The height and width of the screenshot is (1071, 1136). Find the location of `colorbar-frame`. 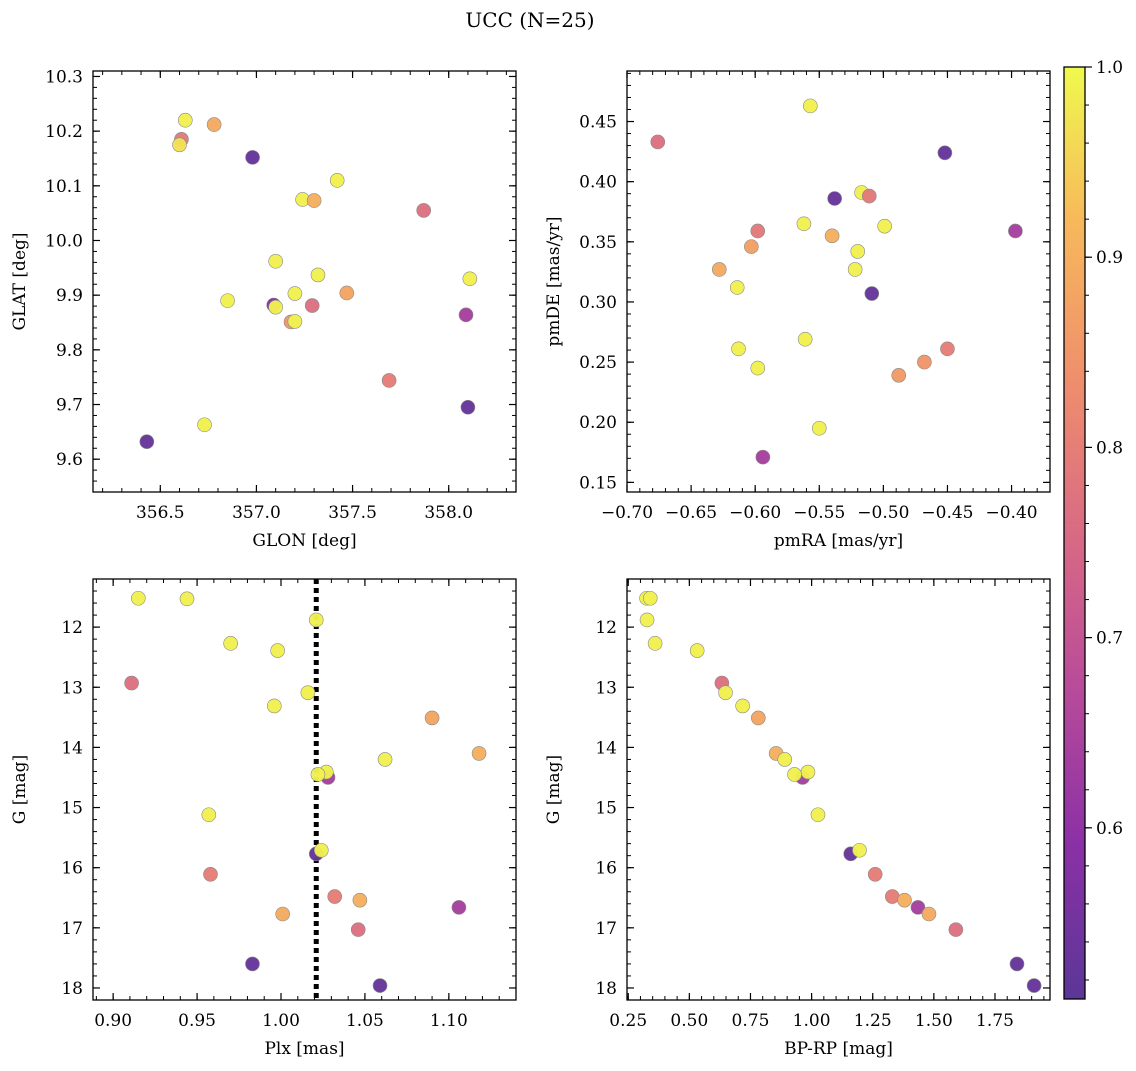

colorbar-frame is located at coordinates (1074, 533).